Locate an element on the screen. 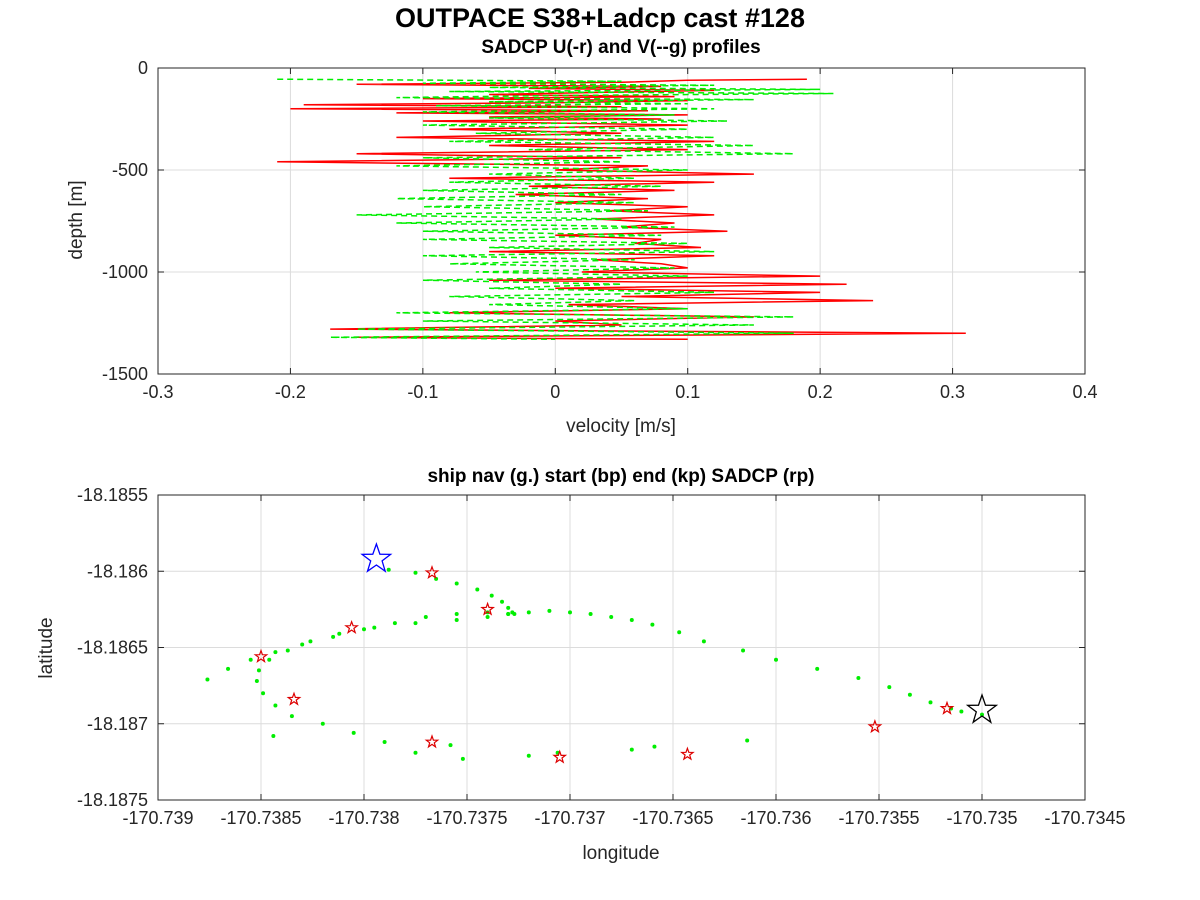  profile-x-tick-label: 0.4 is located at coordinates (1084, 392).